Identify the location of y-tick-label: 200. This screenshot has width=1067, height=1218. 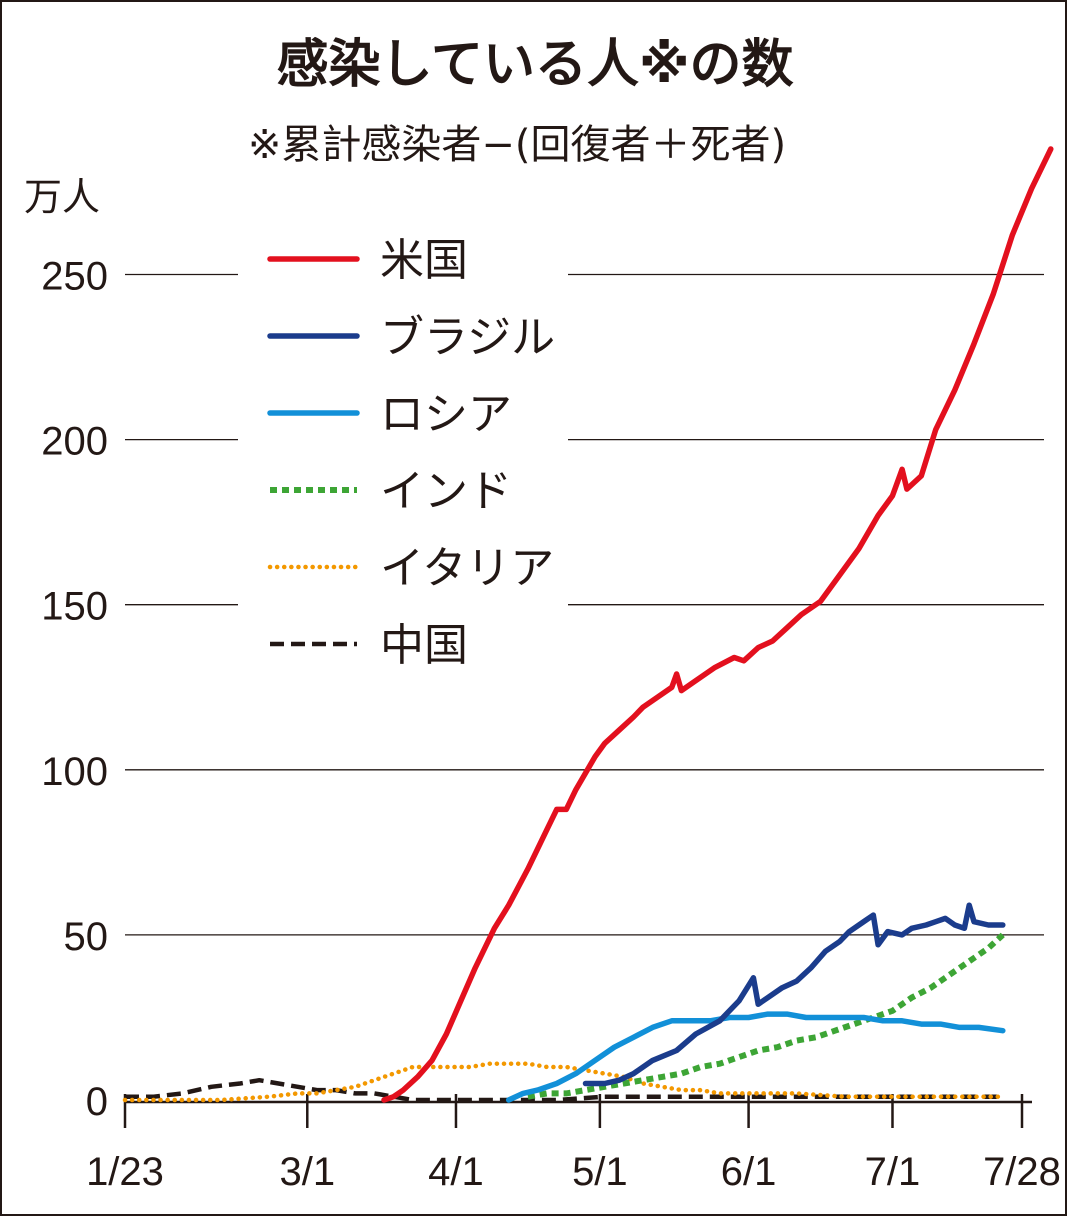
(74, 442).